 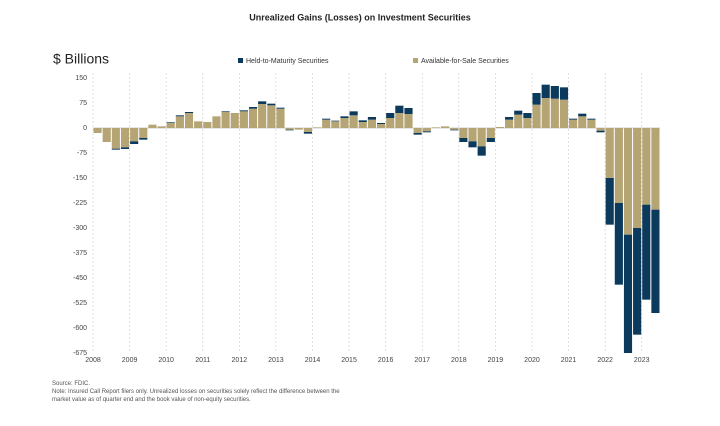 I want to click on x-tick-label: 2017, so click(x=422, y=360).